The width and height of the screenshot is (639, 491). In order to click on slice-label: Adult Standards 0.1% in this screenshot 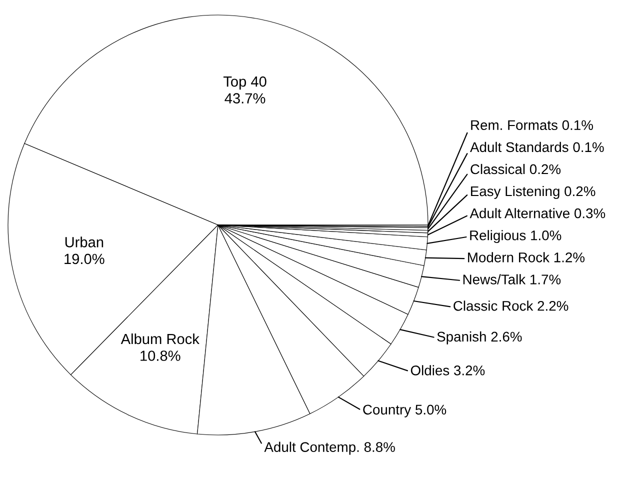, I will do `click(537, 147)`.